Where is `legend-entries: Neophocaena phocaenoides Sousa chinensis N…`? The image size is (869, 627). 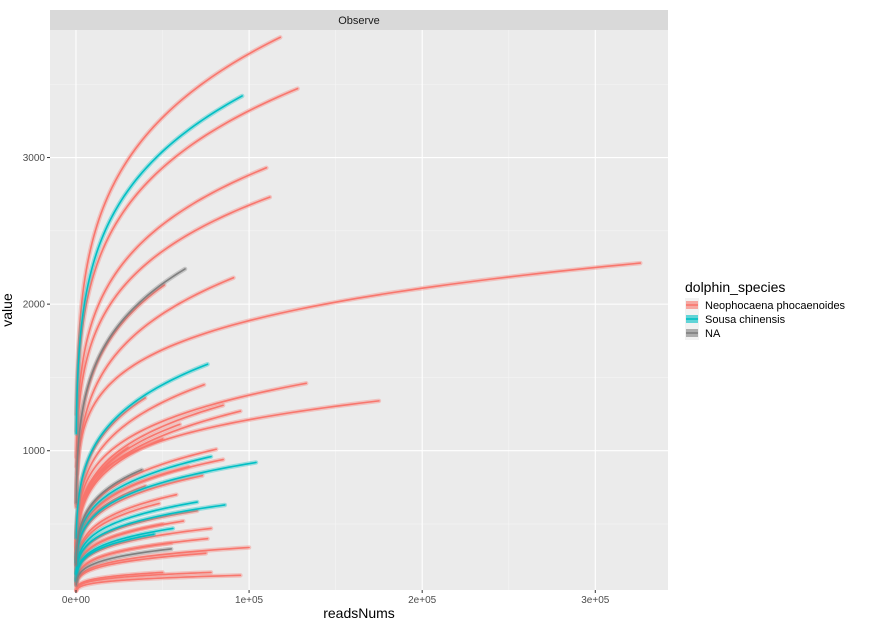 legend-entries: Neophocaena phocaenoides Sousa chinensis N… is located at coordinates (765, 319).